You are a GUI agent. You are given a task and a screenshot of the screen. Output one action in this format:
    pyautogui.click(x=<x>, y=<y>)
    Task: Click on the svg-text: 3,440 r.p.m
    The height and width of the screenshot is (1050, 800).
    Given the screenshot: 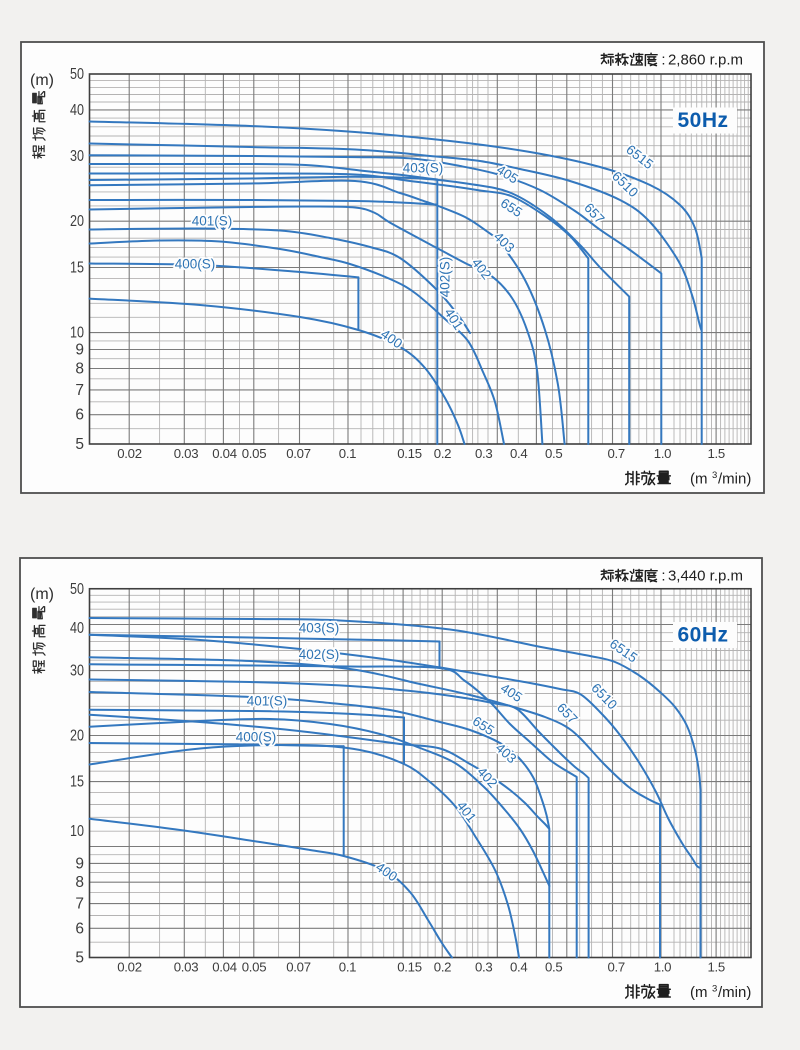 What is the action you would take?
    pyautogui.click(x=705, y=576)
    